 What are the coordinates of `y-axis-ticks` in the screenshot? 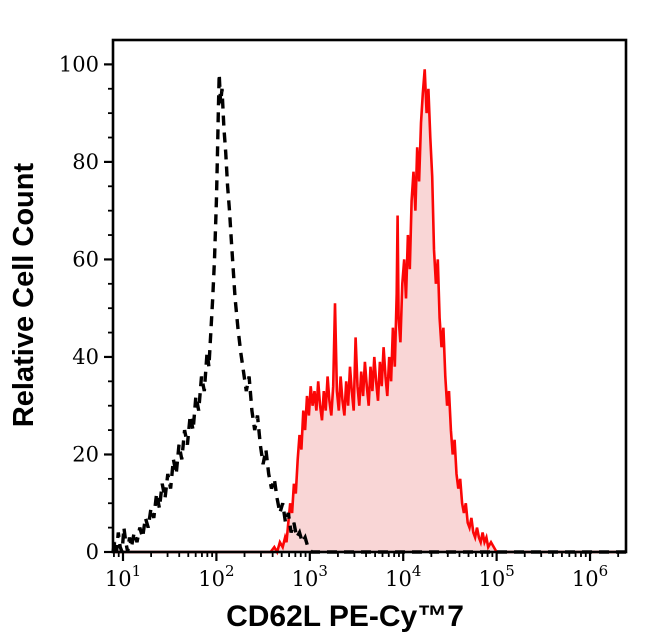 It's located at (108, 308).